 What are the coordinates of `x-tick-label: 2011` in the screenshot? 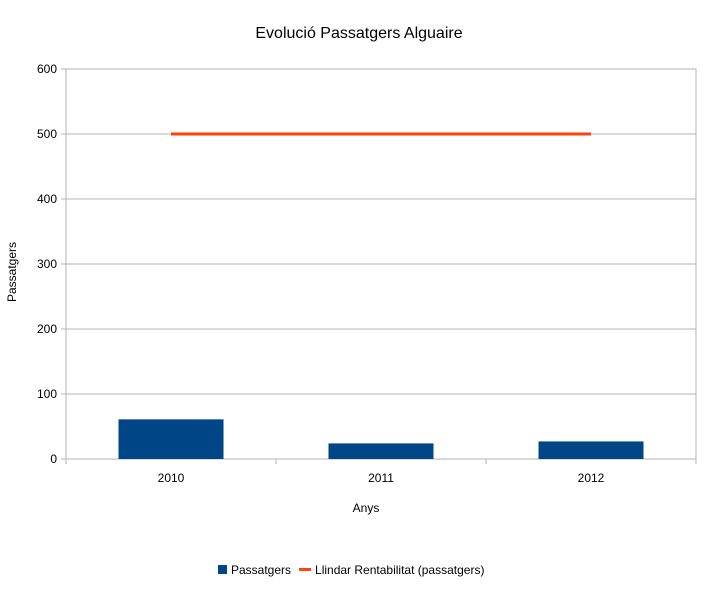 It's located at (381, 478).